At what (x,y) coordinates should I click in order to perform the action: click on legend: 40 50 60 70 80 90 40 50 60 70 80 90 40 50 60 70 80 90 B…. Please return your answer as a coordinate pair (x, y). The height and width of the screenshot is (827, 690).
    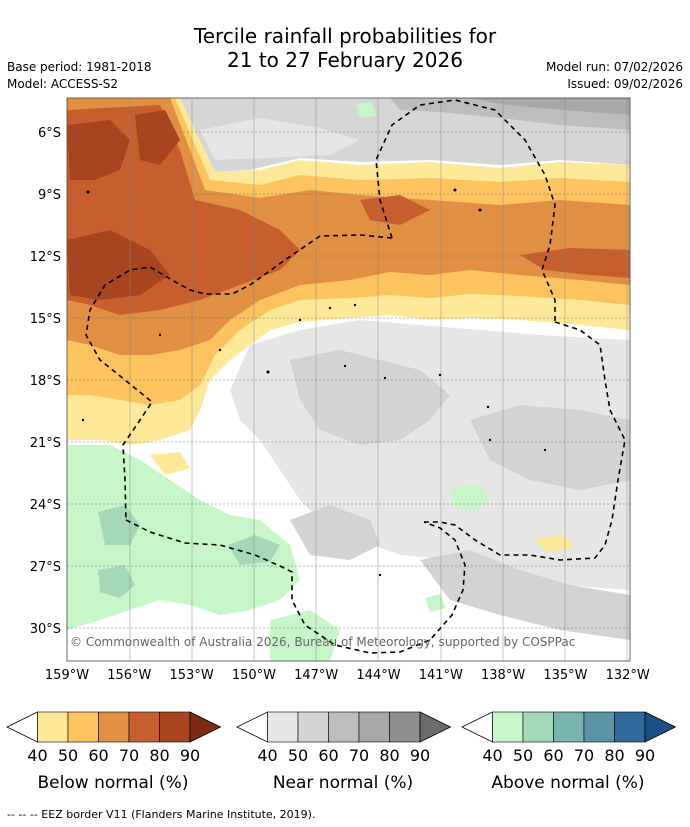
    Looking at the image, I should click on (341, 752).